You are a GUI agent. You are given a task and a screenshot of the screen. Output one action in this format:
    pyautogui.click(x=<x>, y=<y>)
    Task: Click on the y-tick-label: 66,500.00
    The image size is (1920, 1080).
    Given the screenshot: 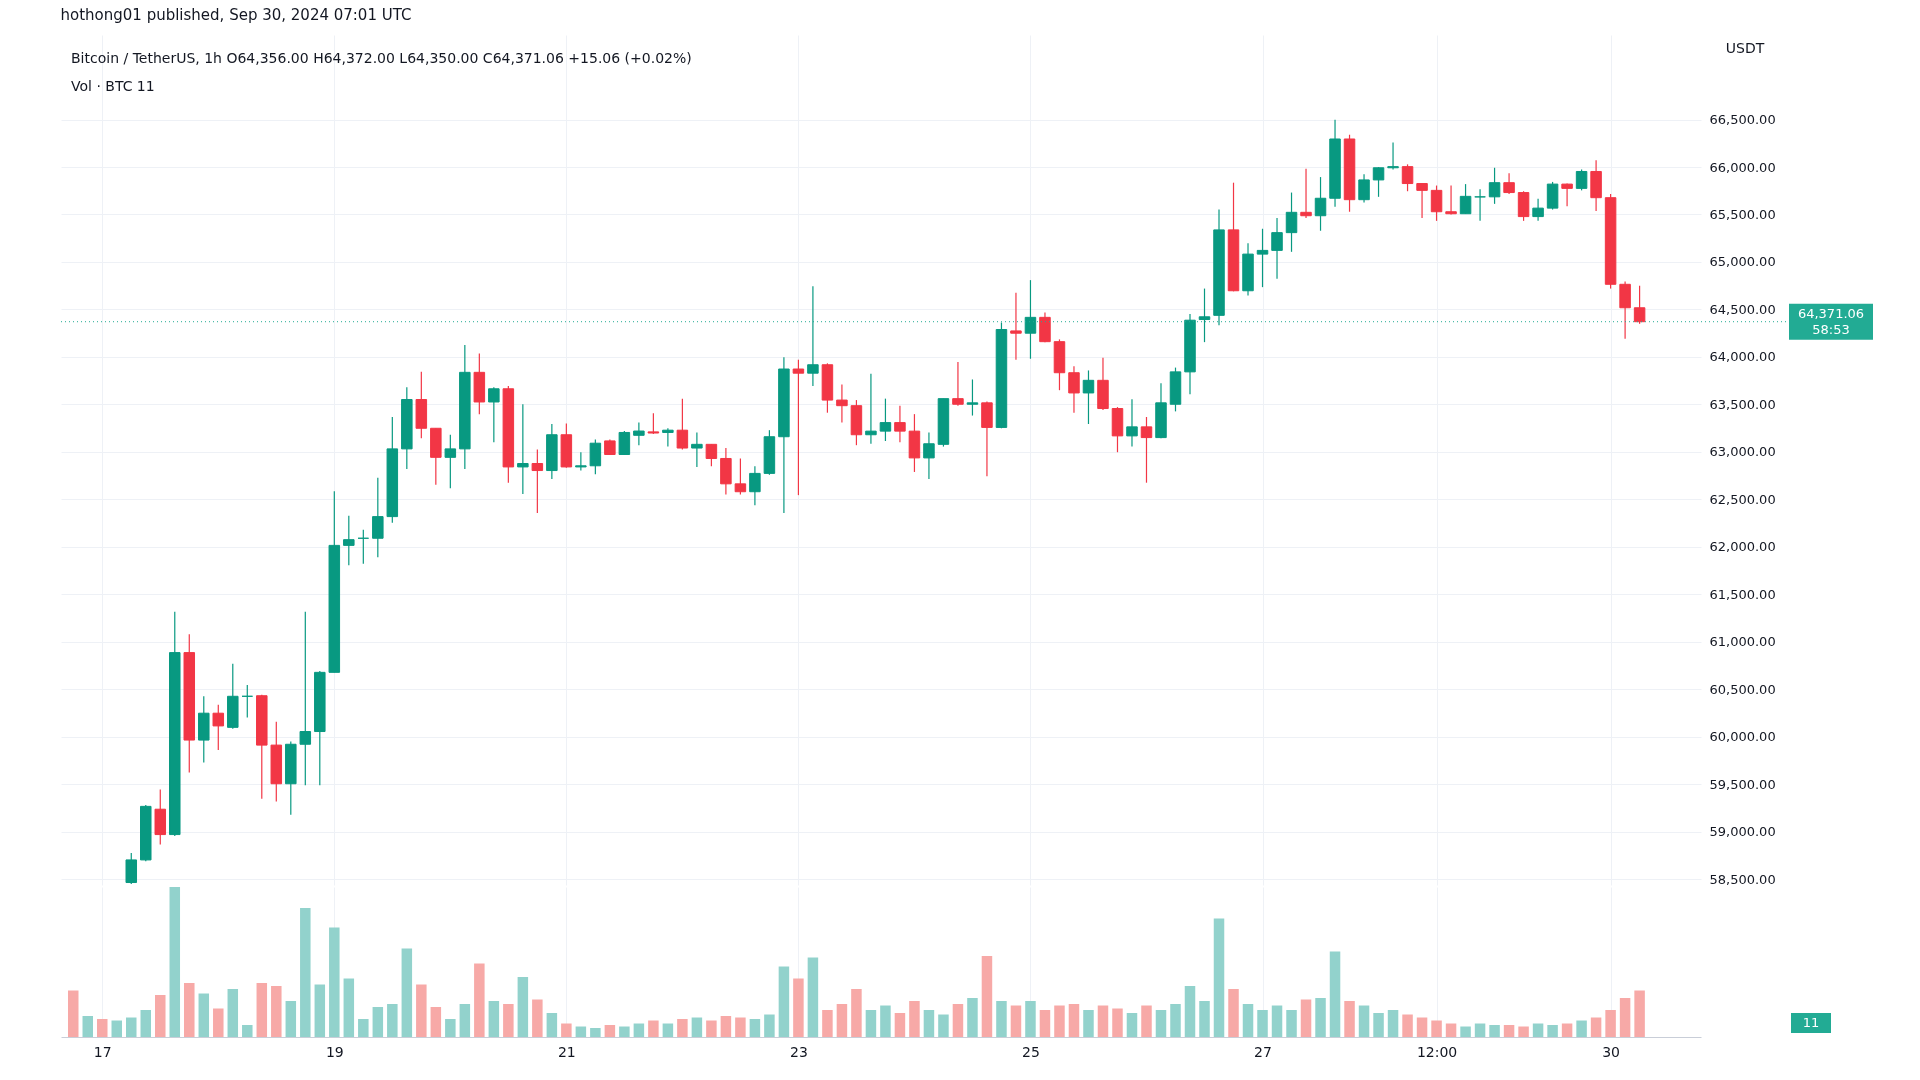 What is the action you would take?
    pyautogui.click(x=1742, y=120)
    